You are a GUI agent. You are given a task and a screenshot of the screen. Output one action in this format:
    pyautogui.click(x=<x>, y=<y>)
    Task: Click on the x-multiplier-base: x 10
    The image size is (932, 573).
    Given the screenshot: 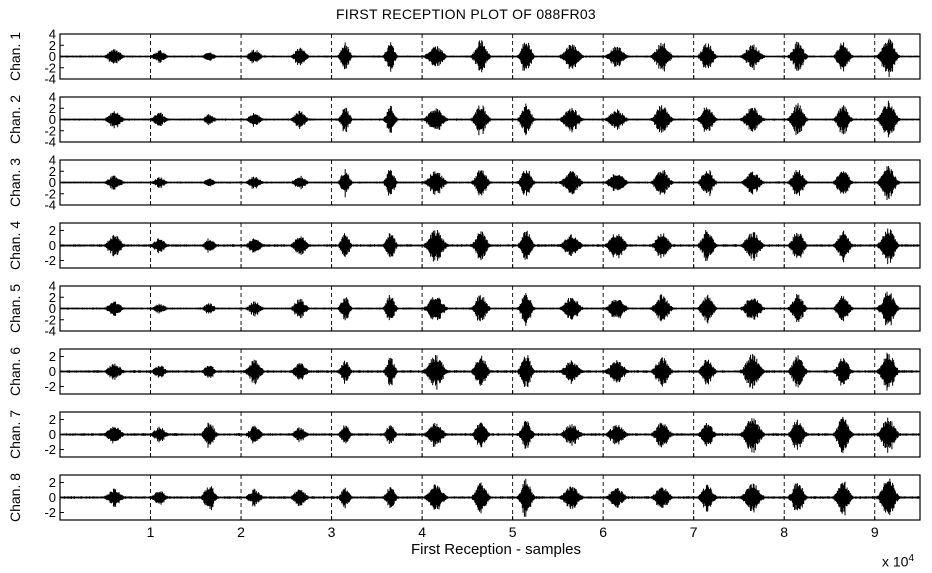 What is the action you would take?
    pyautogui.click(x=895, y=561)
    